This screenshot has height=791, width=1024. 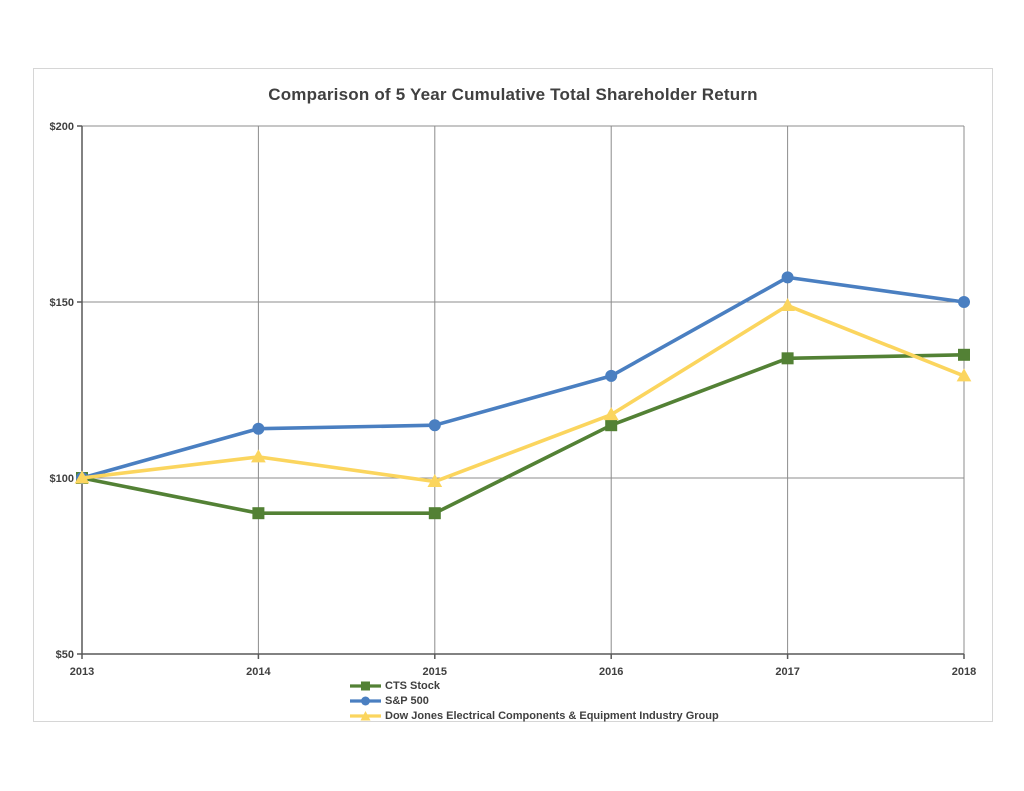 I want to click on x-tick-label-2013: 2013, so click(x=82, y=672).